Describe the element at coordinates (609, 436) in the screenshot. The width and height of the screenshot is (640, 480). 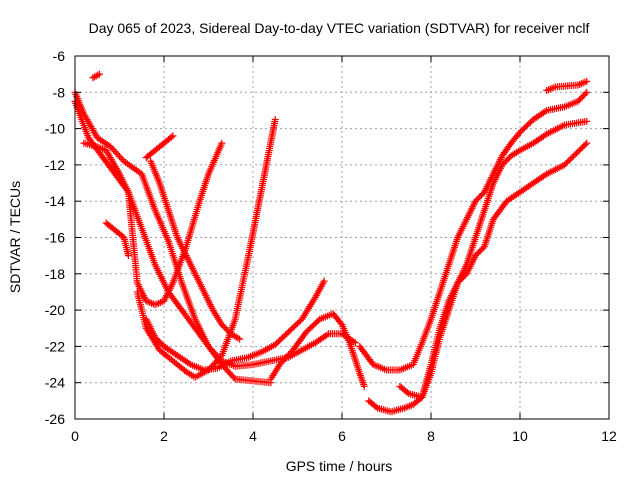
I see `x-tick-label: 12` at that location.